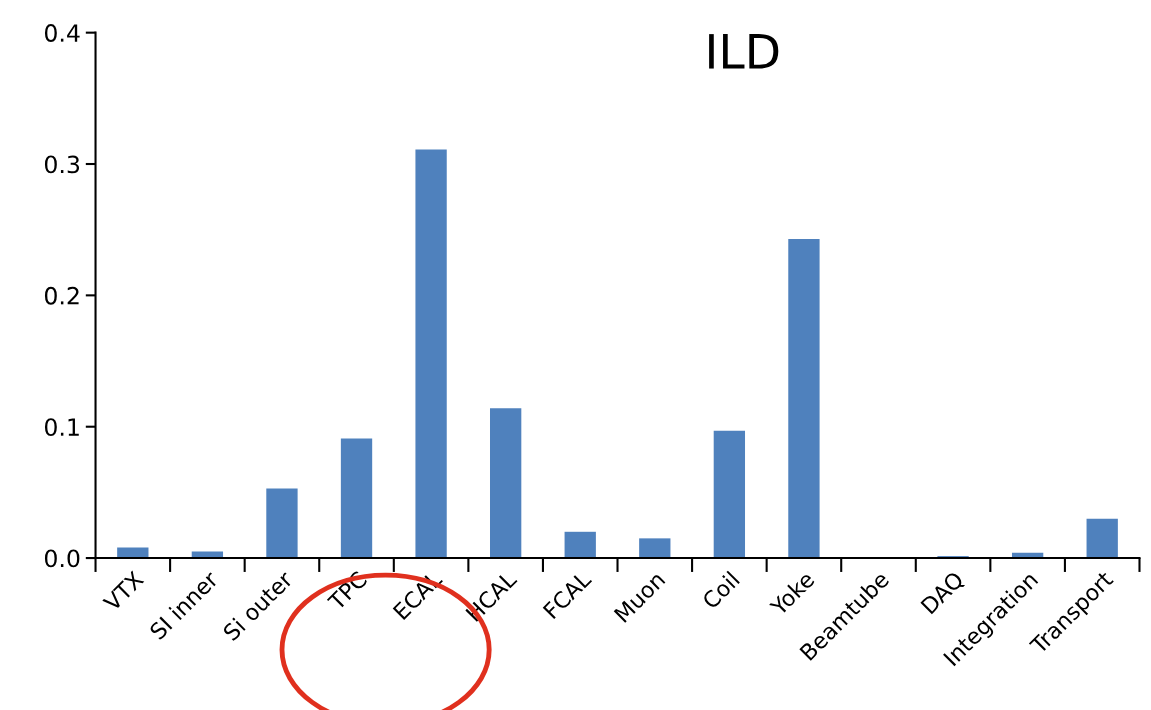 The width and height of the screenshot is (1151, 710). I want to click on y-tick-label: 0.4, so click(62, 33).